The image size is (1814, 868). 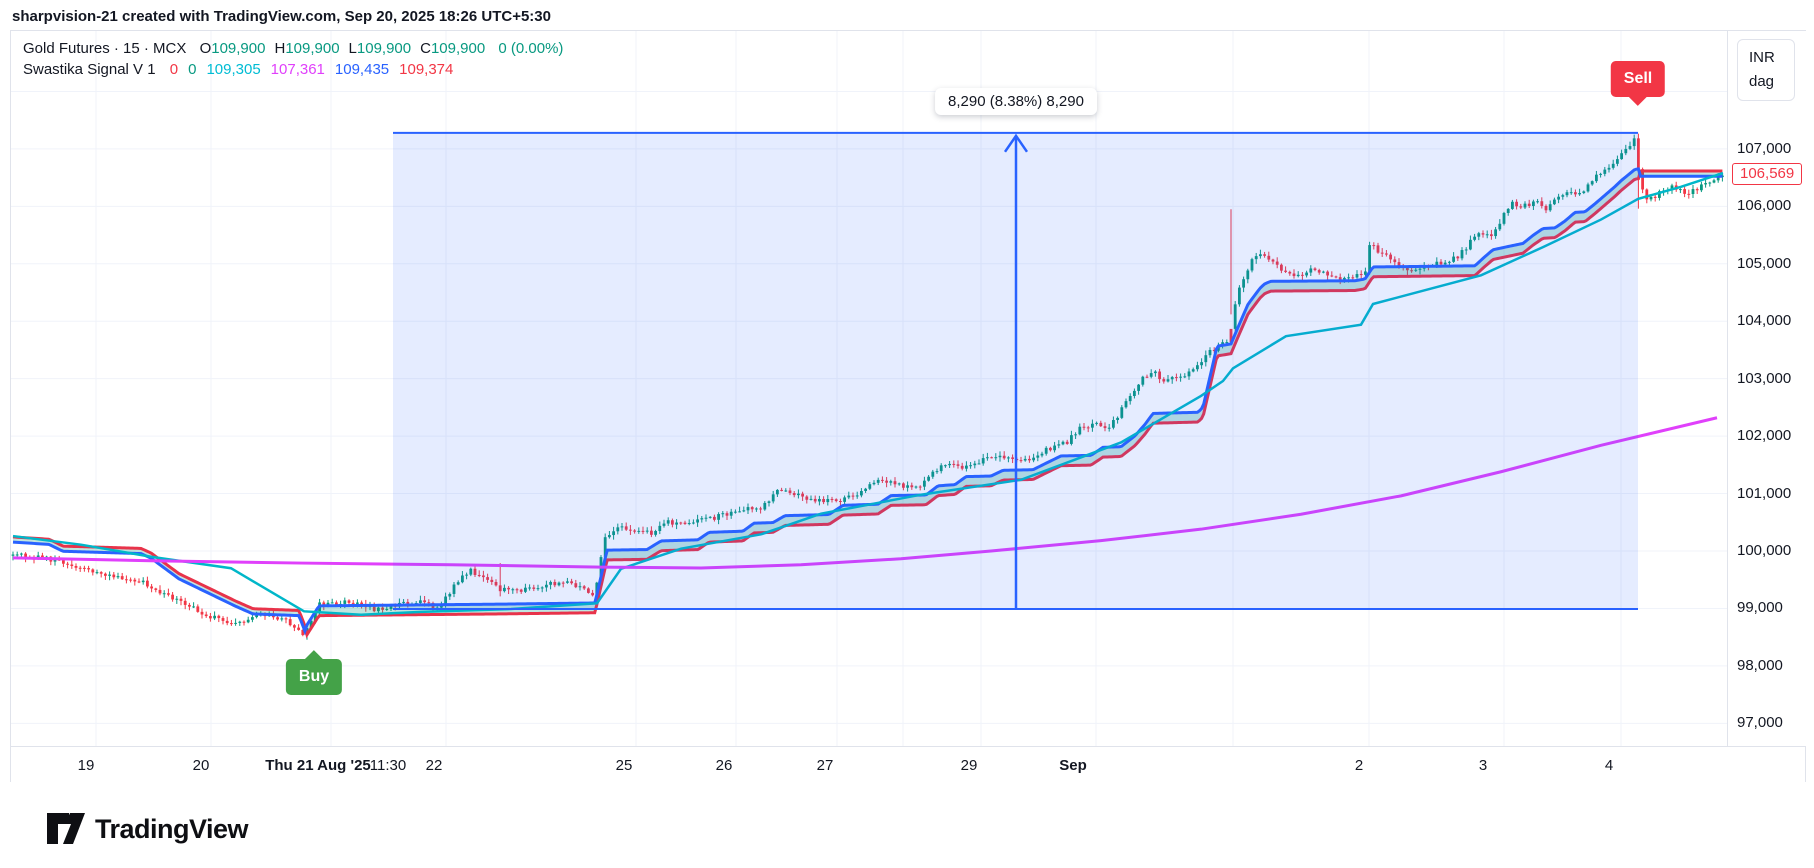 I want to click on buy-signal-marker: Buy, so click(x=314, y=672).